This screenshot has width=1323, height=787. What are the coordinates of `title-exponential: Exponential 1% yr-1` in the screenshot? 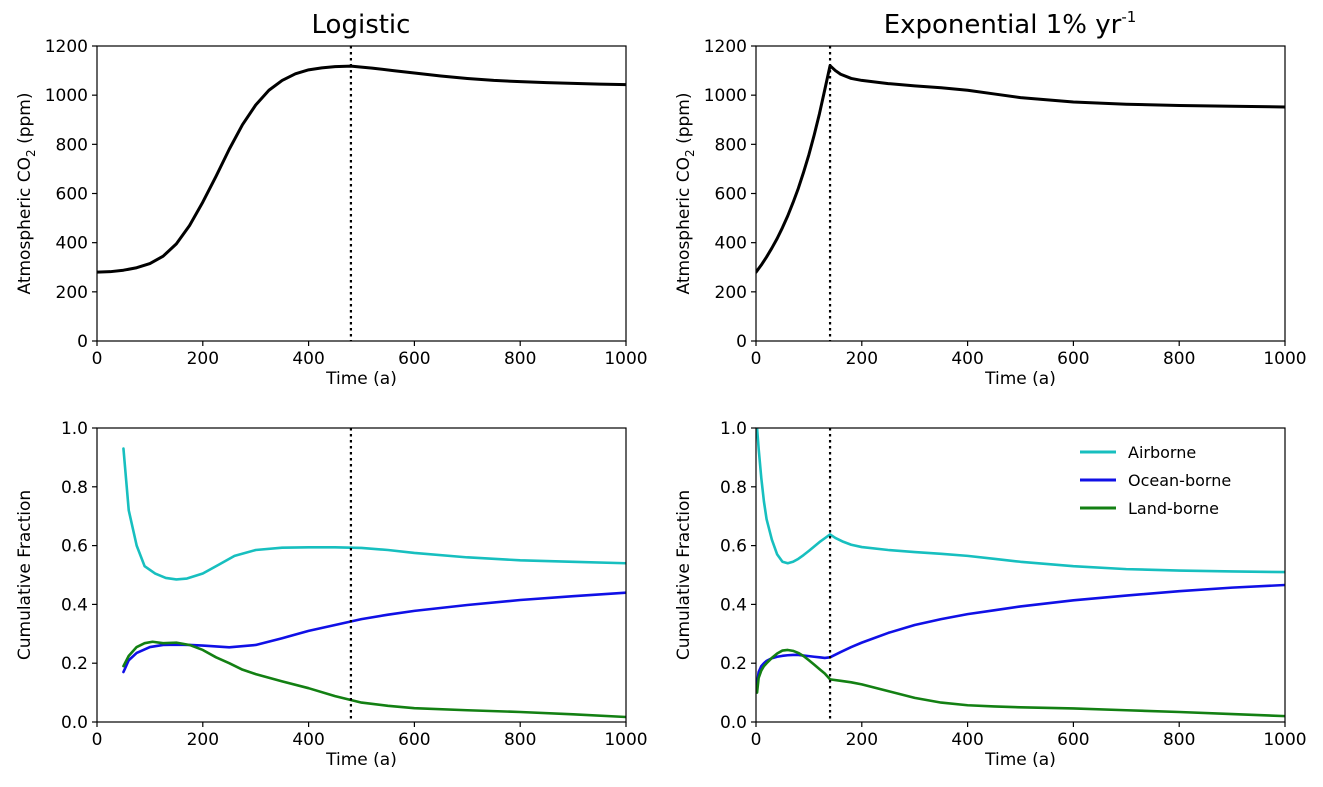 It's located at (1010, 24).